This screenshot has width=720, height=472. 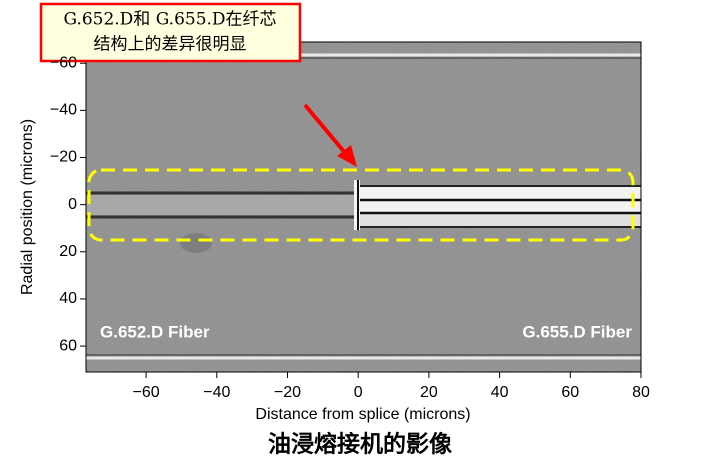 What do you see at coordinates (577, 331) in the screenshot?
I see `right-label: G.655.D Fiber` at bounding box center [577, 331].